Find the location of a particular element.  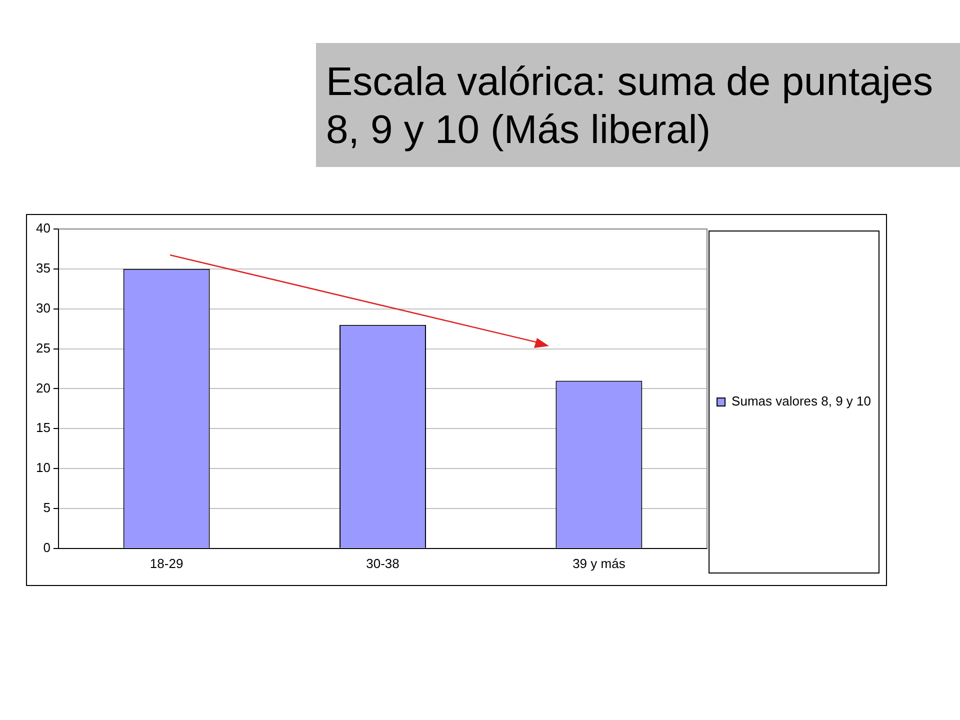

y-tick-label: 30 is located at coordinates (43, 308).